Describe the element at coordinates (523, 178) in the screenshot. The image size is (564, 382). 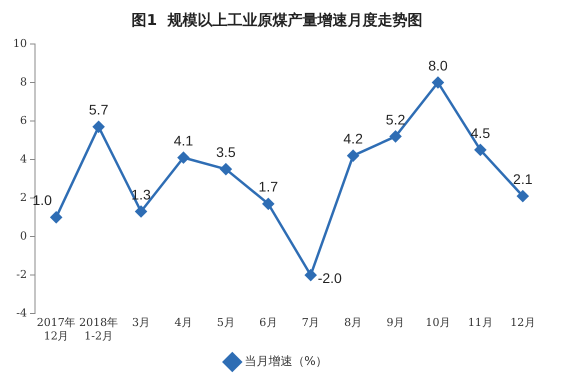
I see `data-label: 2.1` at that location.